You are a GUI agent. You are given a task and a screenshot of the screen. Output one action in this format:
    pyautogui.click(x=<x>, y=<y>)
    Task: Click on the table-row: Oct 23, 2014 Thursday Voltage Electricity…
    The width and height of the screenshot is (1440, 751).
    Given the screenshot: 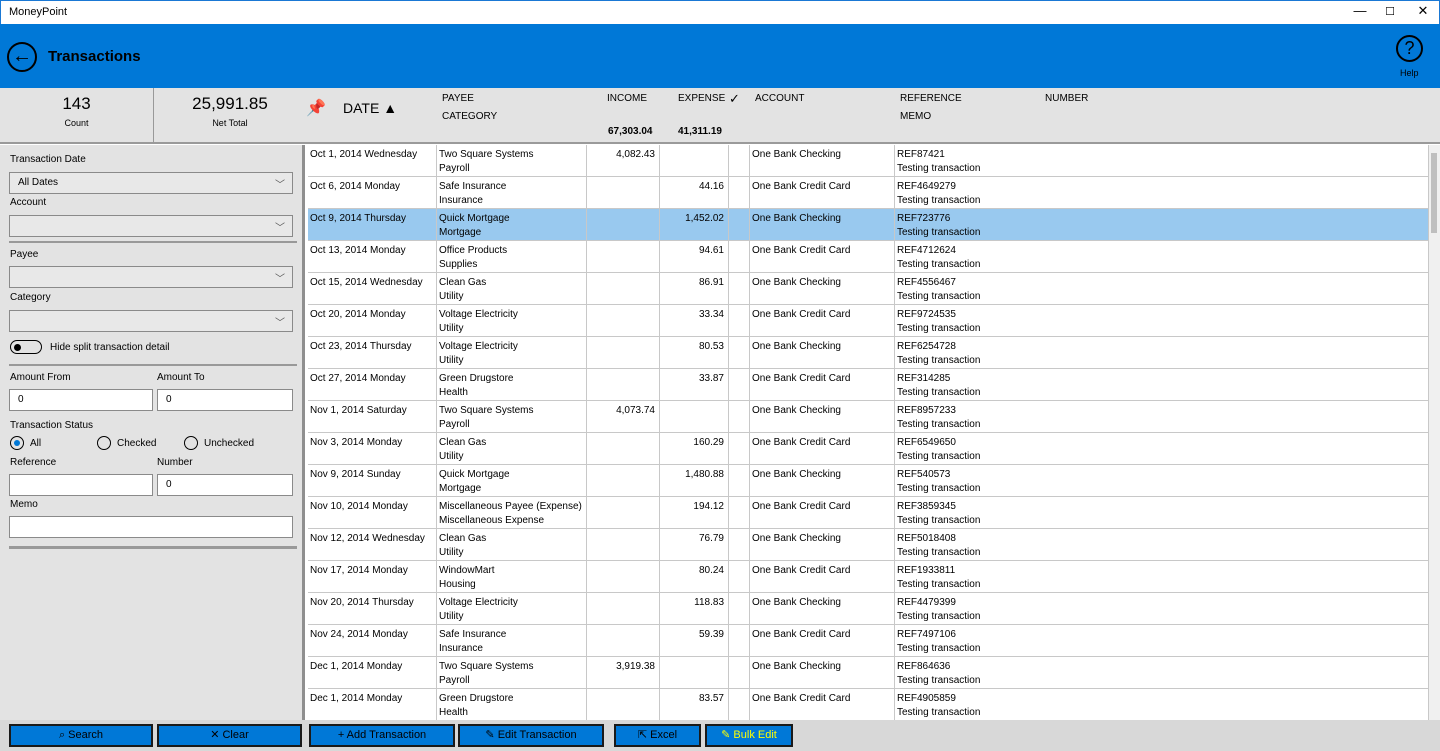 What is the action you would take?
    pyautogui.click(x=868, y=353)
    